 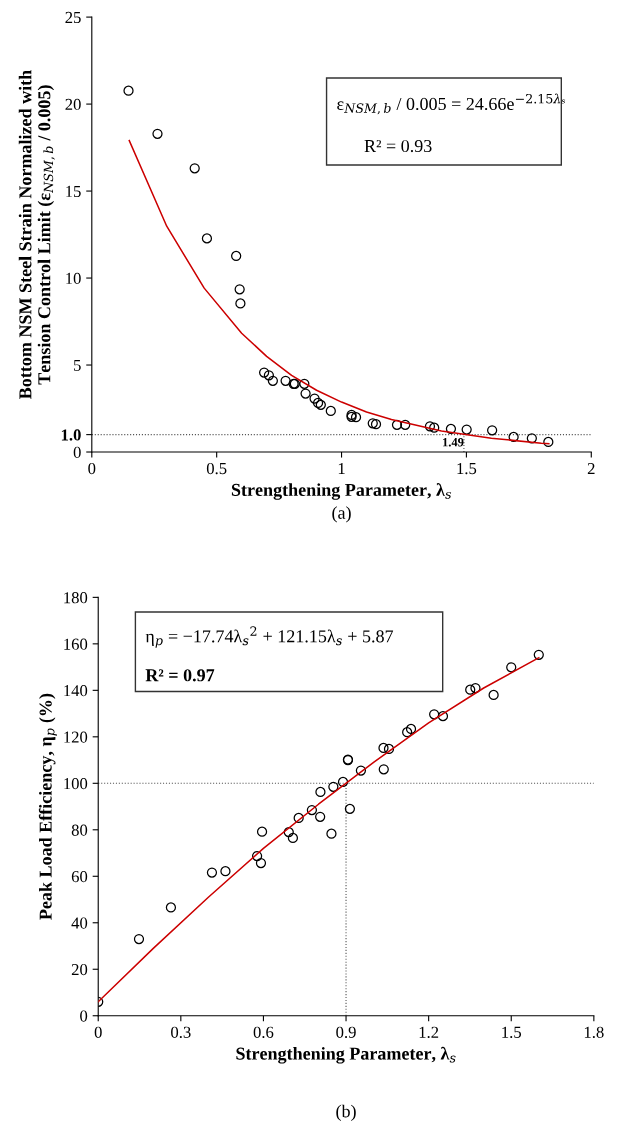 What do you see at coordinates (76, 784) in the screenshot?
I see `y-tick-label: 100` at bounding box center [76, 784].